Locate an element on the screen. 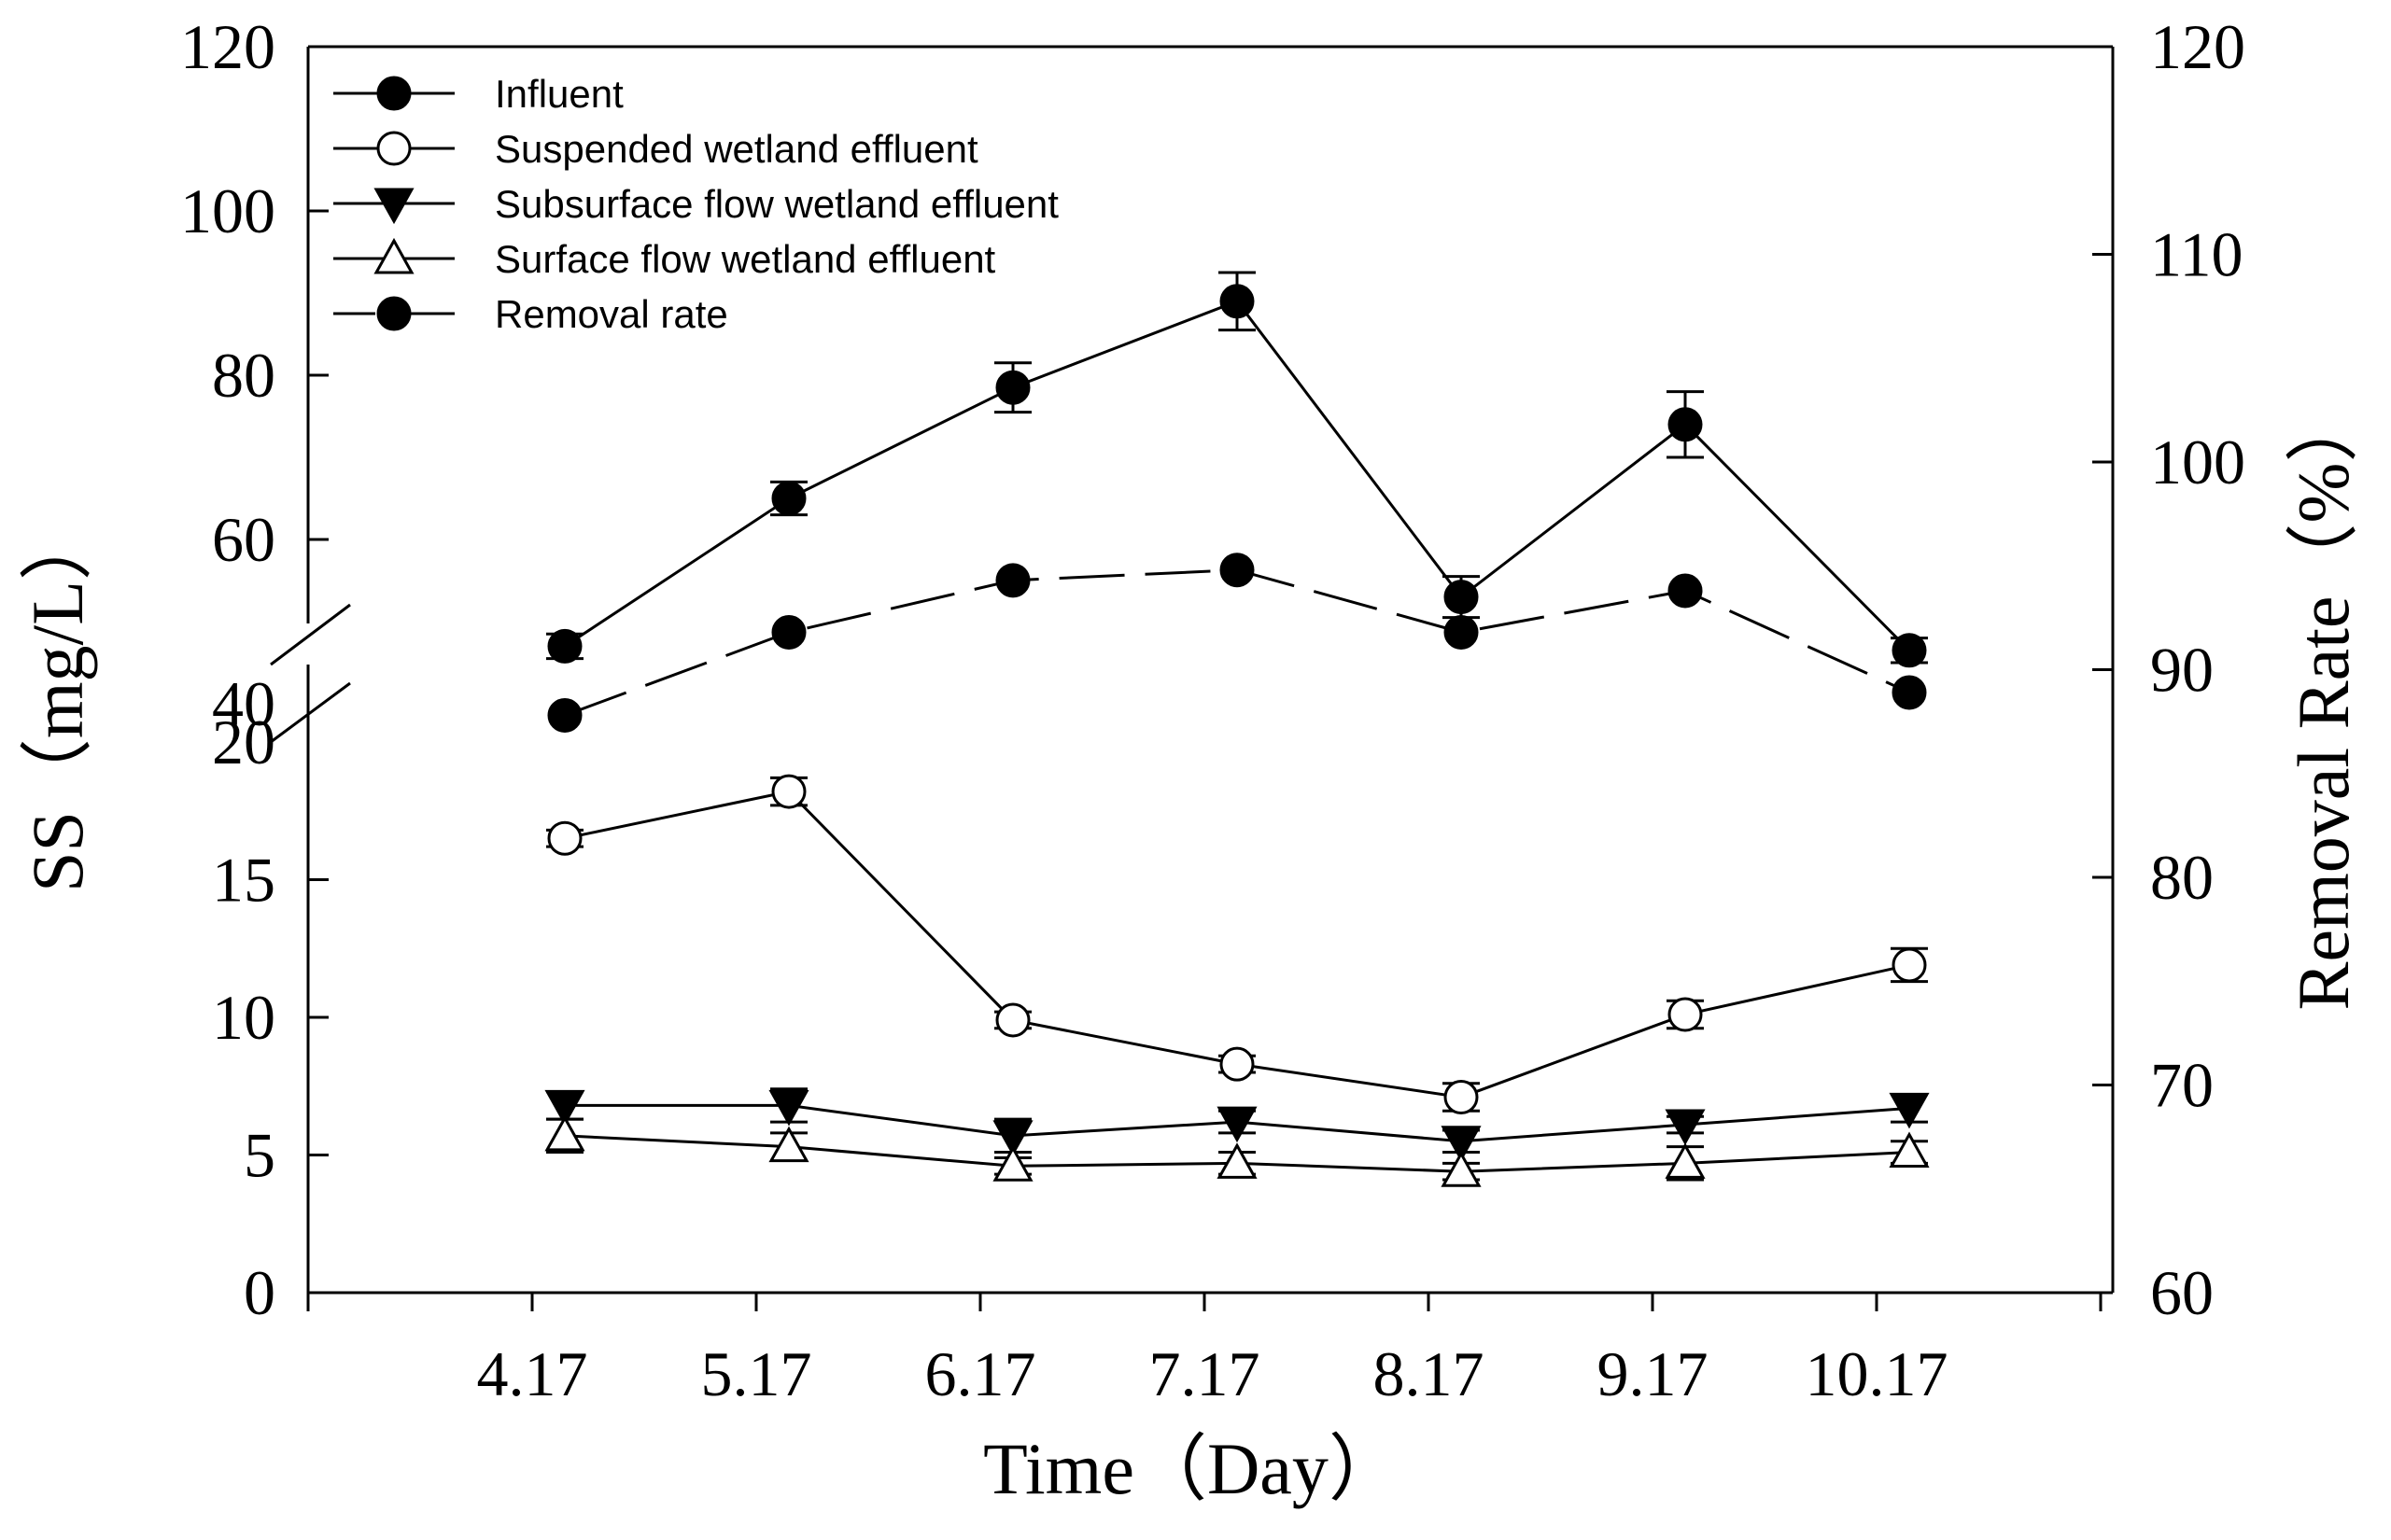  y-tick-label: 100 is located at coordinates (227, 210).